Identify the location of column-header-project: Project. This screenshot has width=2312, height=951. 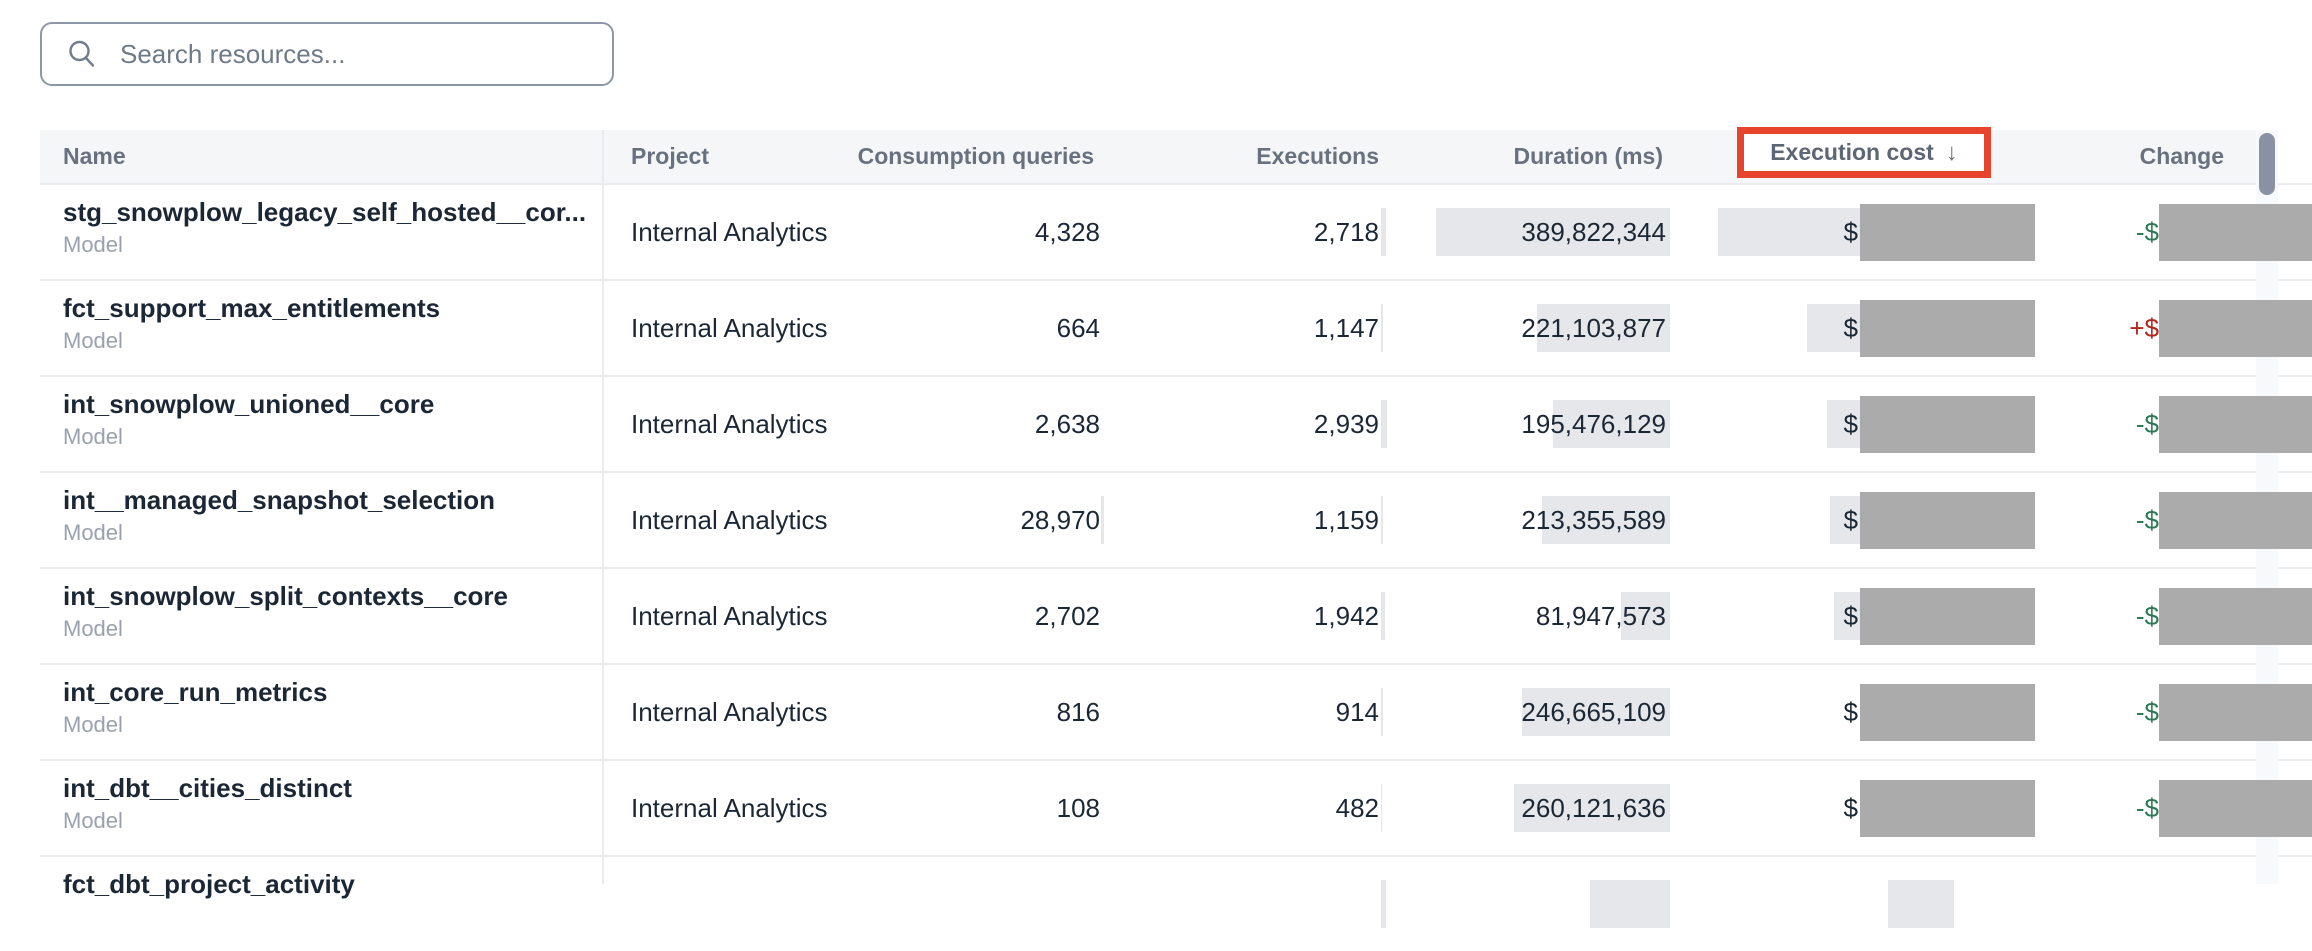
(670, 156).